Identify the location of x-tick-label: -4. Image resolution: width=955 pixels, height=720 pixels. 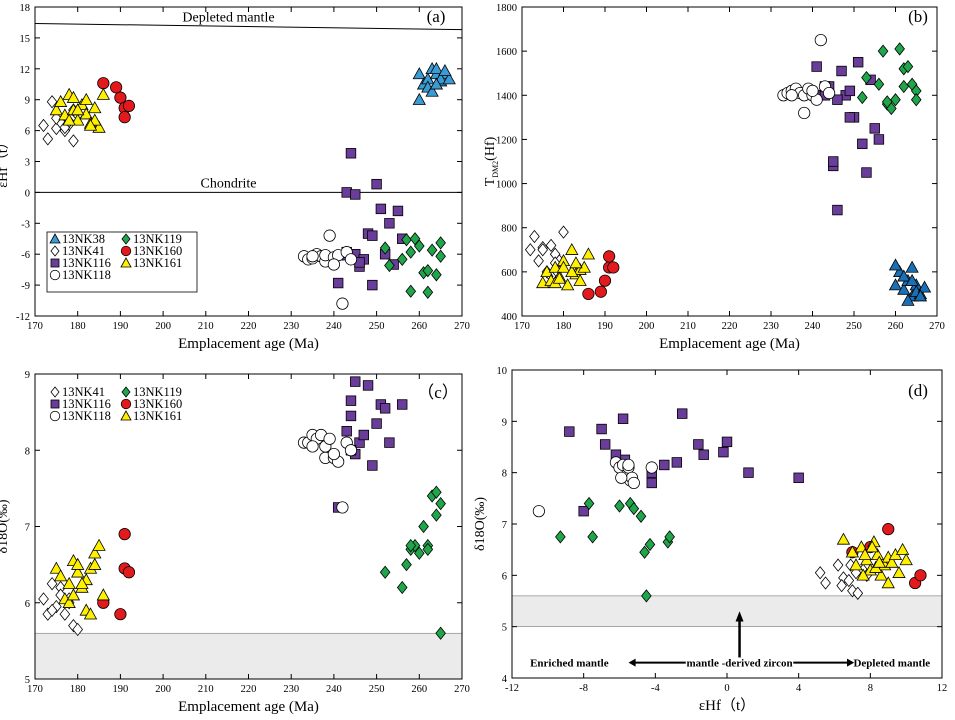
(655, 688).